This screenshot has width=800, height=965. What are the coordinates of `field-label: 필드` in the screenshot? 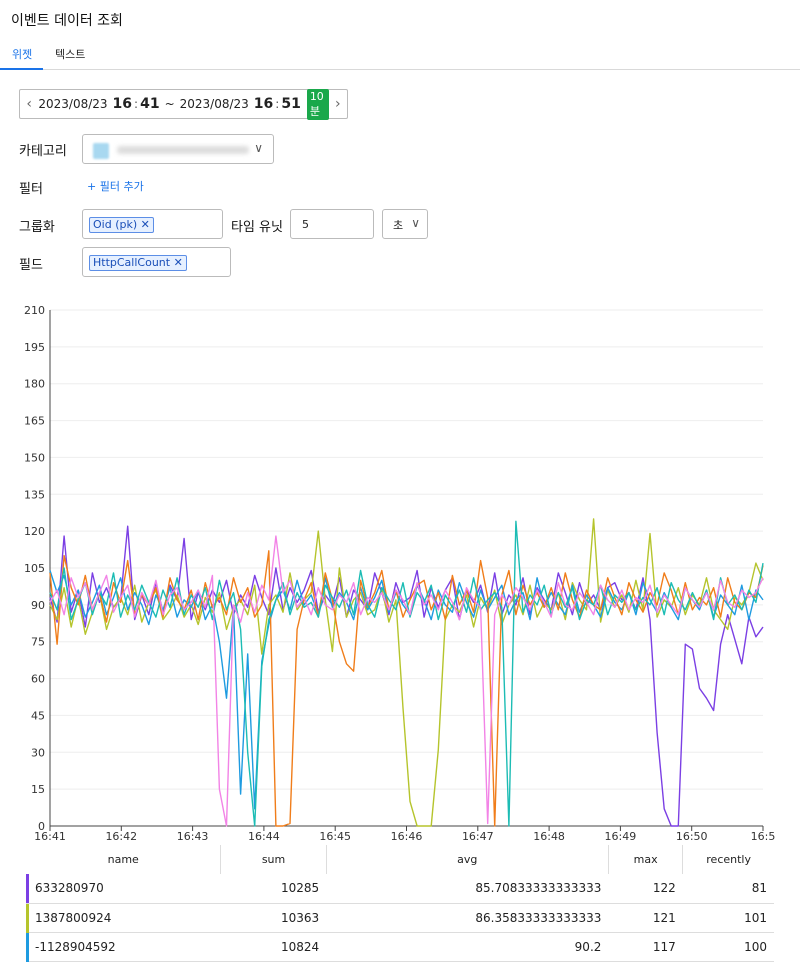 It's located at (31, 265).